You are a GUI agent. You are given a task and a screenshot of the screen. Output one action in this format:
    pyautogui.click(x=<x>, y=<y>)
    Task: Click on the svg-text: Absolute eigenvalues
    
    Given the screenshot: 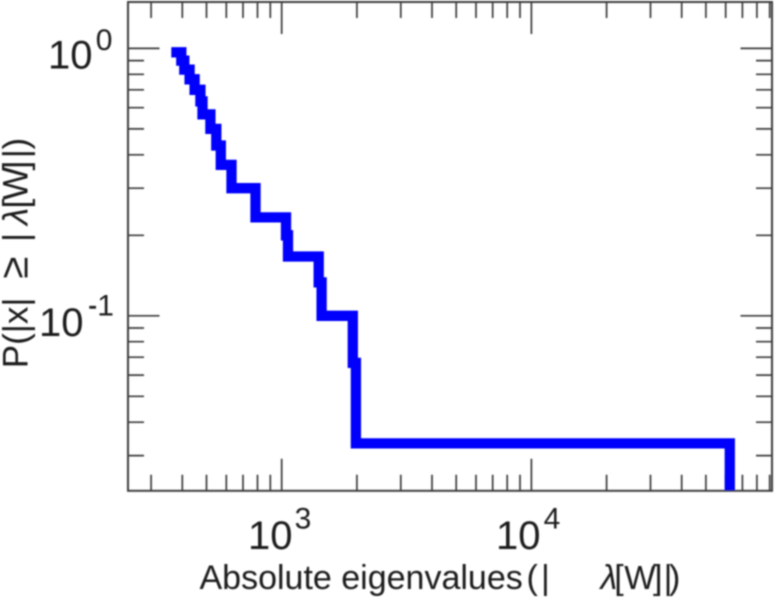 What is the action you would take?
    pyautogui.click(x=361, y=578)
    